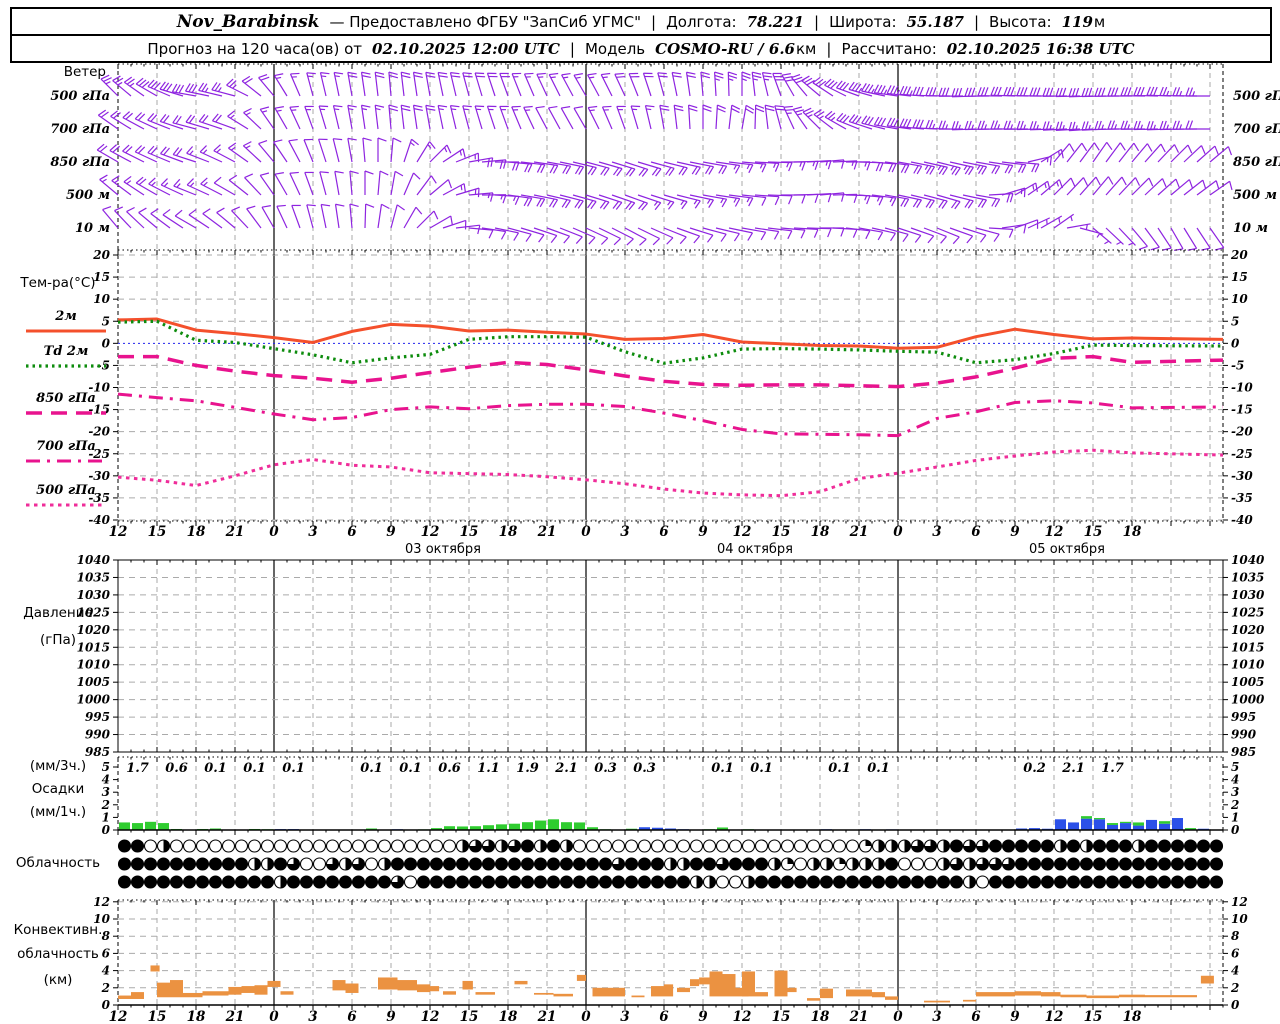  I want to click on svg-text: 0.3, so click(644, 768).